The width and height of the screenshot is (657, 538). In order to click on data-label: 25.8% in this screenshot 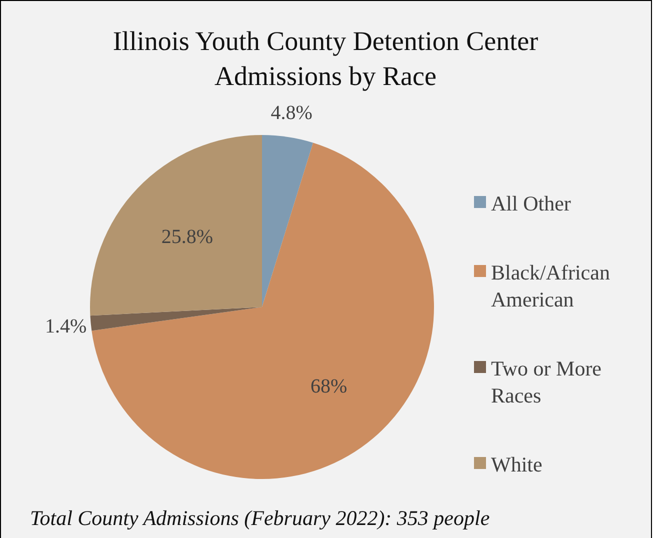, I will do `click(187, 237)`.